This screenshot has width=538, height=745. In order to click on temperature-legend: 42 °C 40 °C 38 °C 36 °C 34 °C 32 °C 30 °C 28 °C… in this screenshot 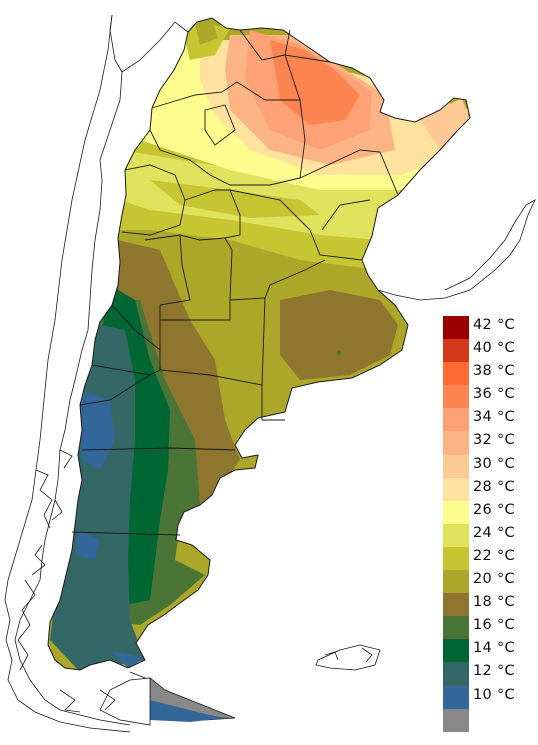, I will do `click(489, 524)`.